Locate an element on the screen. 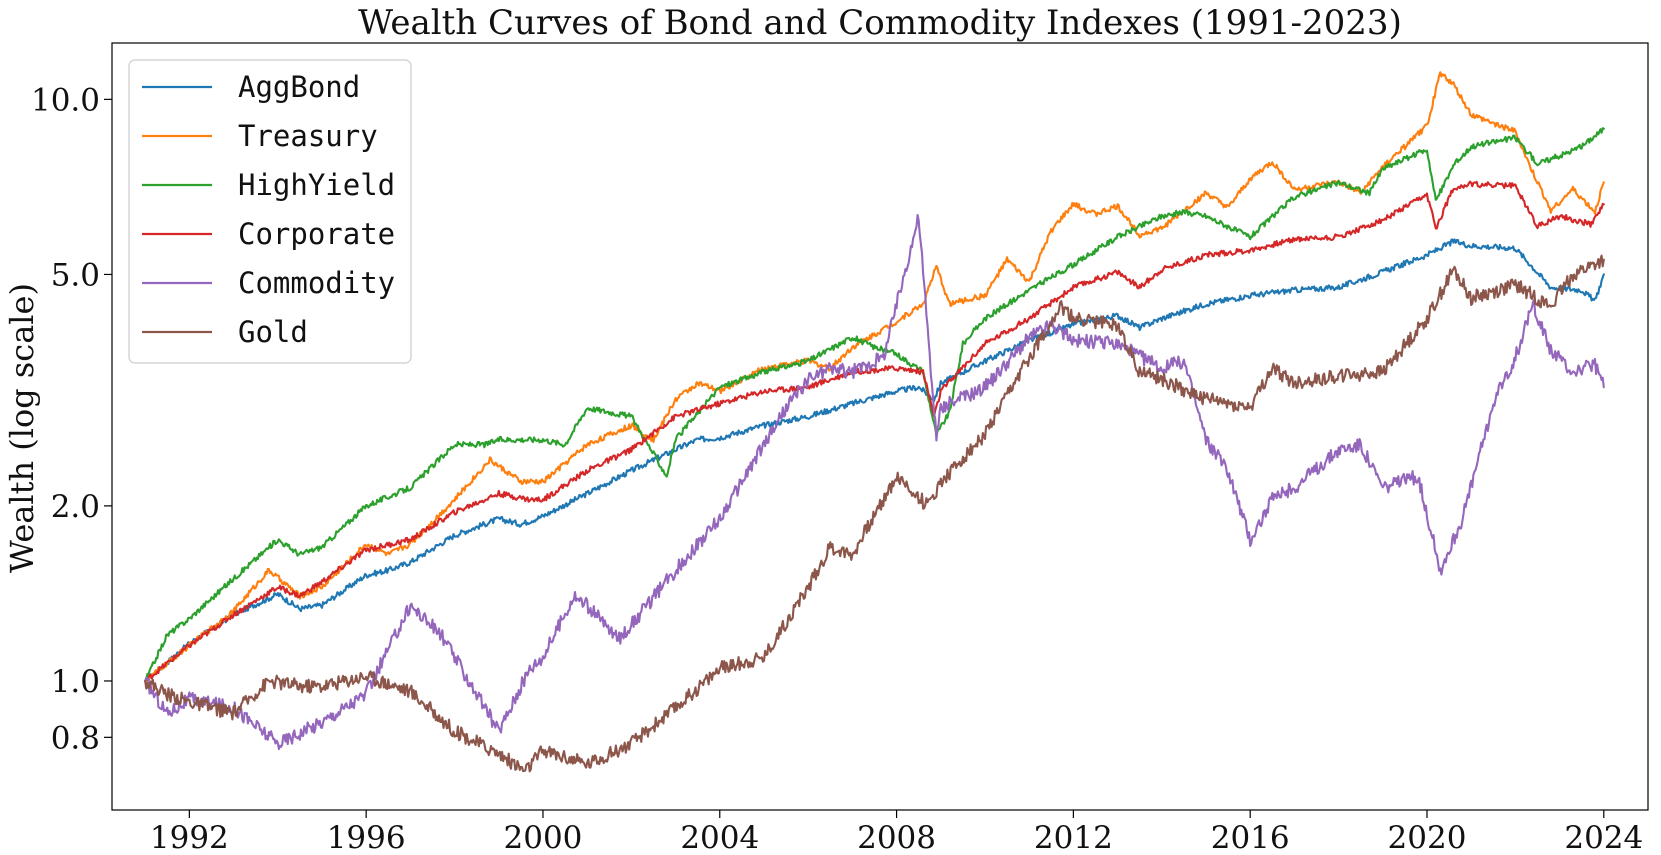 The width and height of the screenshot is (1661, 855). legend-label-highyield: HighYield is located at coordinates (316, 185).